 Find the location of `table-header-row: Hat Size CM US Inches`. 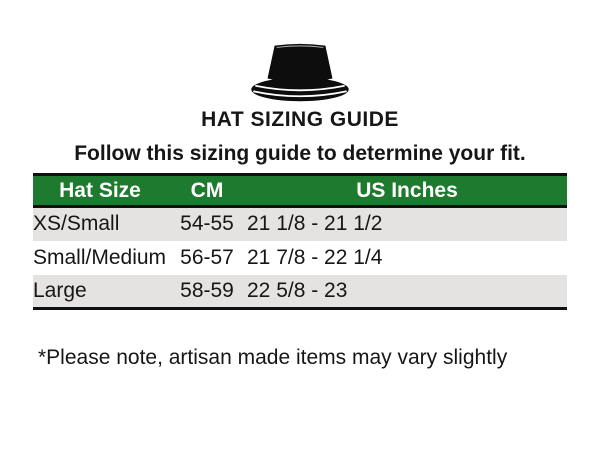

table-header-row: Hat Size CM US Inches is located at coordinates (300, 191).